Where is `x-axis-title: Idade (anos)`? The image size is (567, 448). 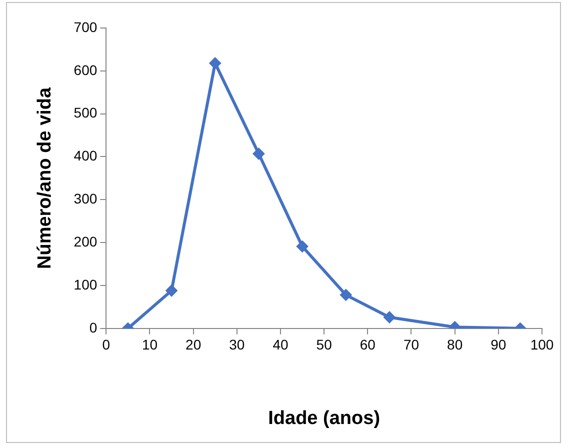
x-axis-title: Idade (anos) is located at coordinates (324, 418).